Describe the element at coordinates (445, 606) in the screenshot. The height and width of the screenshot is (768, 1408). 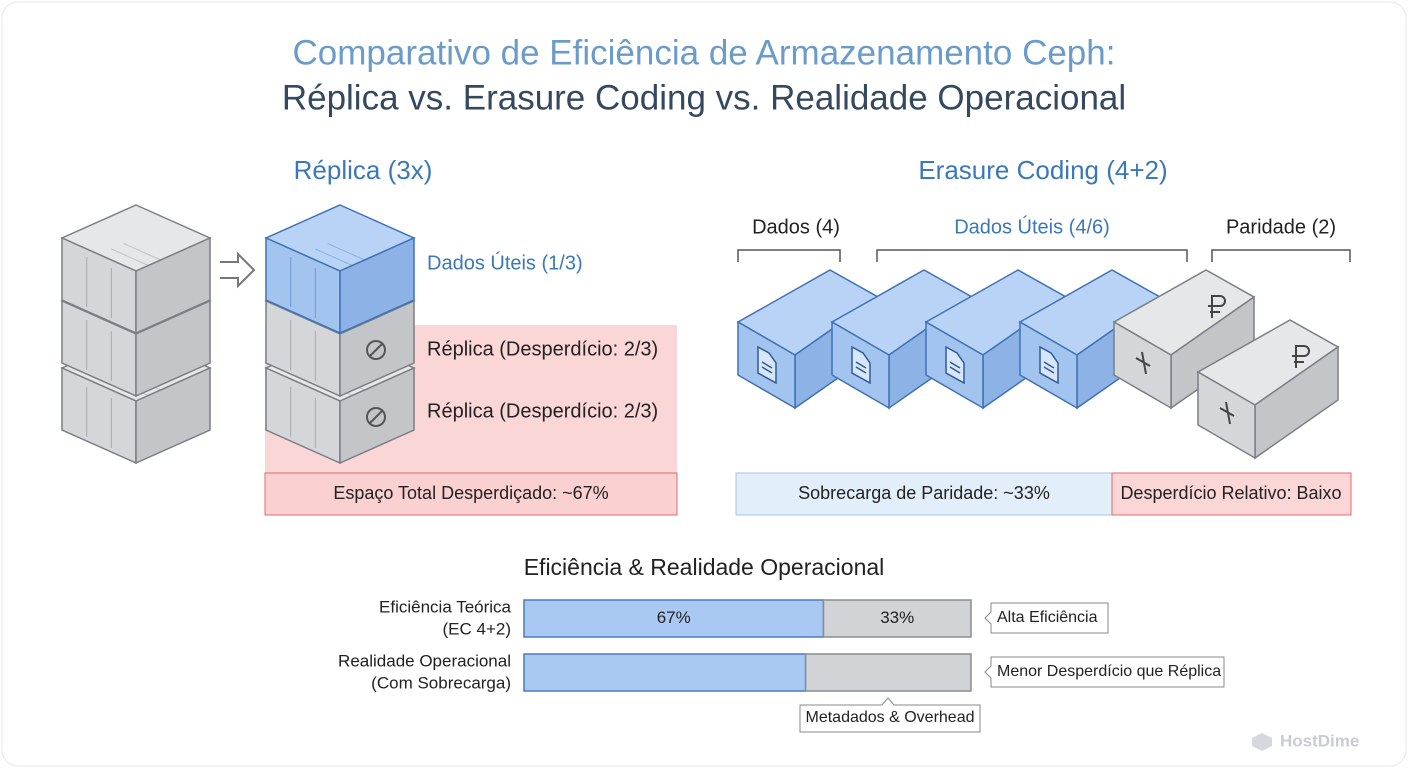
I see `row-label: Eficiência Teórica` at that location.